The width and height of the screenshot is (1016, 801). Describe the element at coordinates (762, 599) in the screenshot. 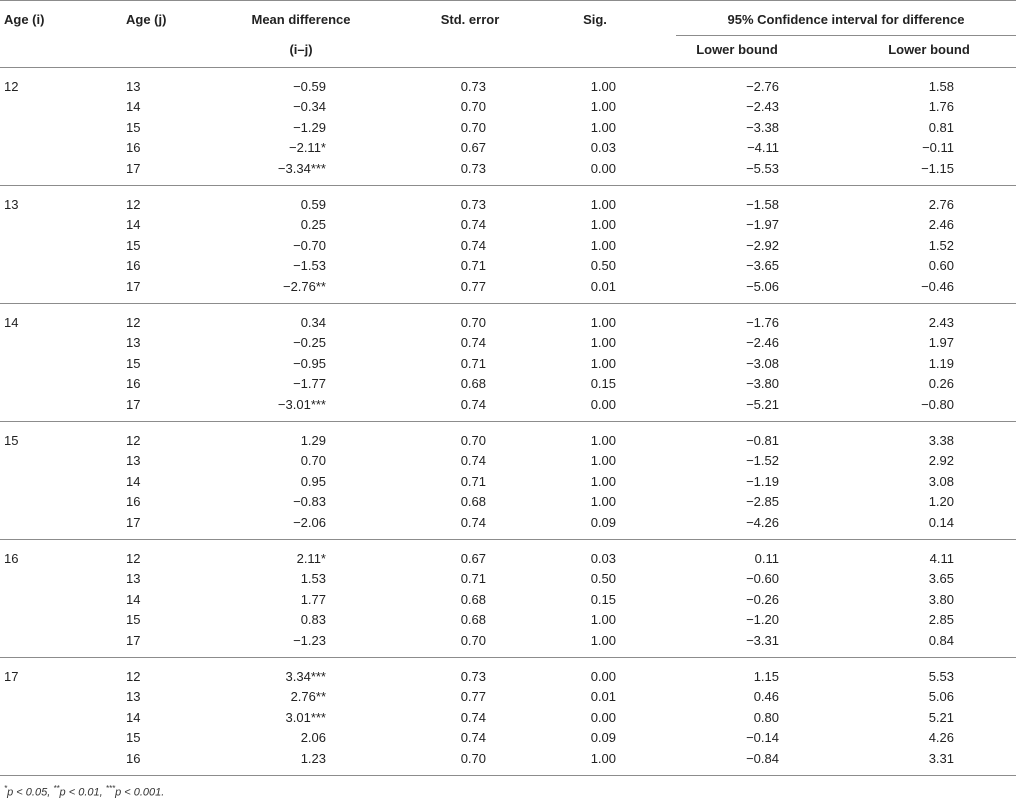

I see `cell-lower-bound: −0.26` at that location.